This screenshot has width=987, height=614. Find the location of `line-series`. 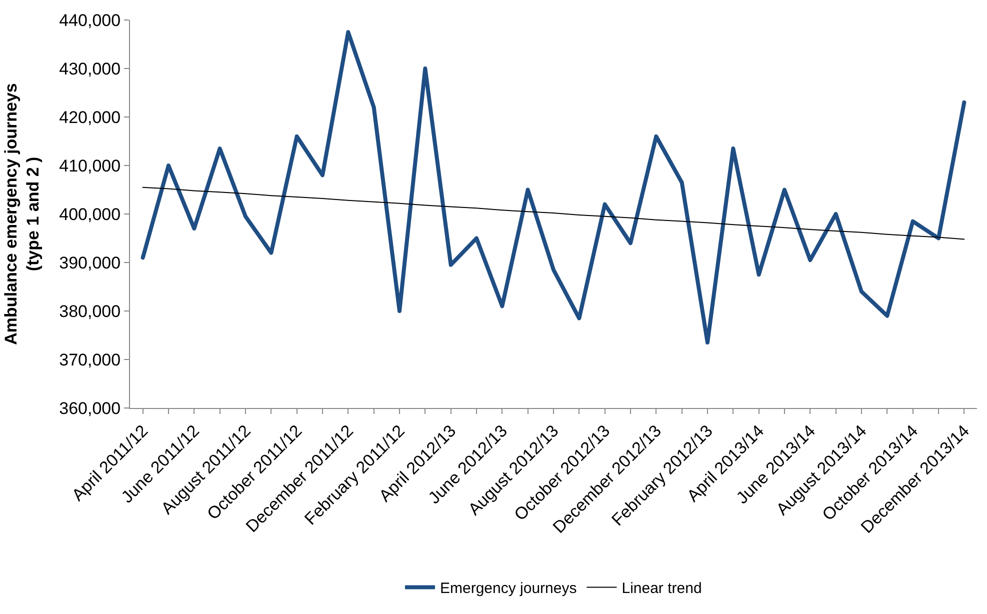

line-series is located at coordinates (553, 213).